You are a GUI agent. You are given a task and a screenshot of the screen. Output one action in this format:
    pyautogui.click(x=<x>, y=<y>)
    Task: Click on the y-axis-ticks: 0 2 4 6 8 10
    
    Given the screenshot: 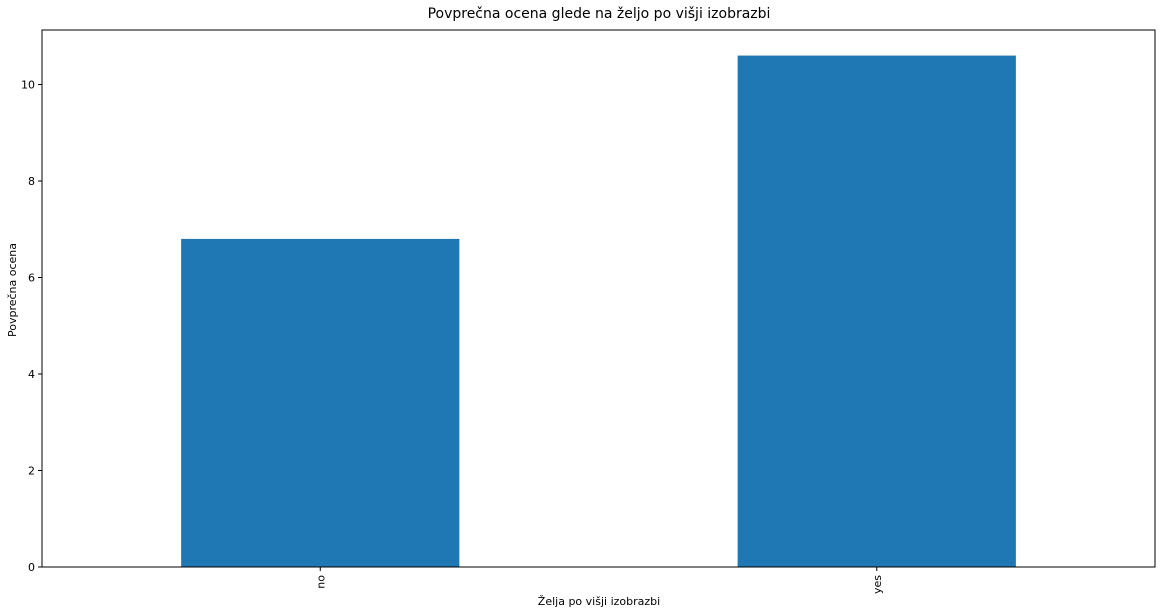 What is the action you would take?
    pyautogui.click(x=31, y=326)
    